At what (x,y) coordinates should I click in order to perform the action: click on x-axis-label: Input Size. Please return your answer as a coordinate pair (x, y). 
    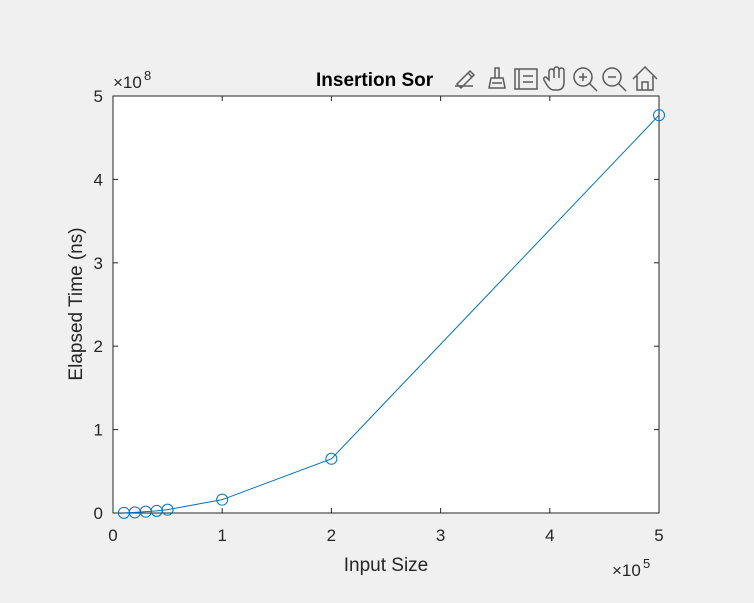
    Looking at the image, I should click on (386, 565).